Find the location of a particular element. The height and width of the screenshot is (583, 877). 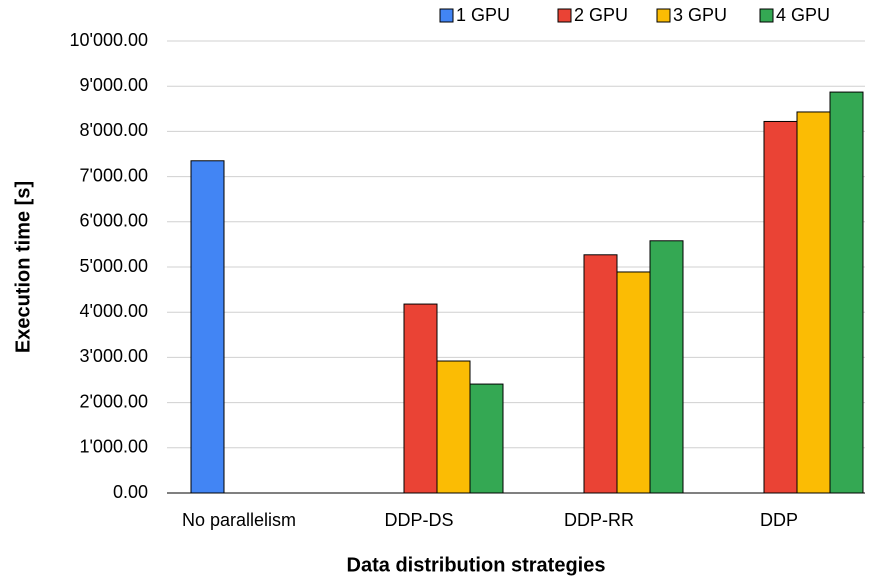

x-tick-label: No parallelism is located at coordinates (239, 520).